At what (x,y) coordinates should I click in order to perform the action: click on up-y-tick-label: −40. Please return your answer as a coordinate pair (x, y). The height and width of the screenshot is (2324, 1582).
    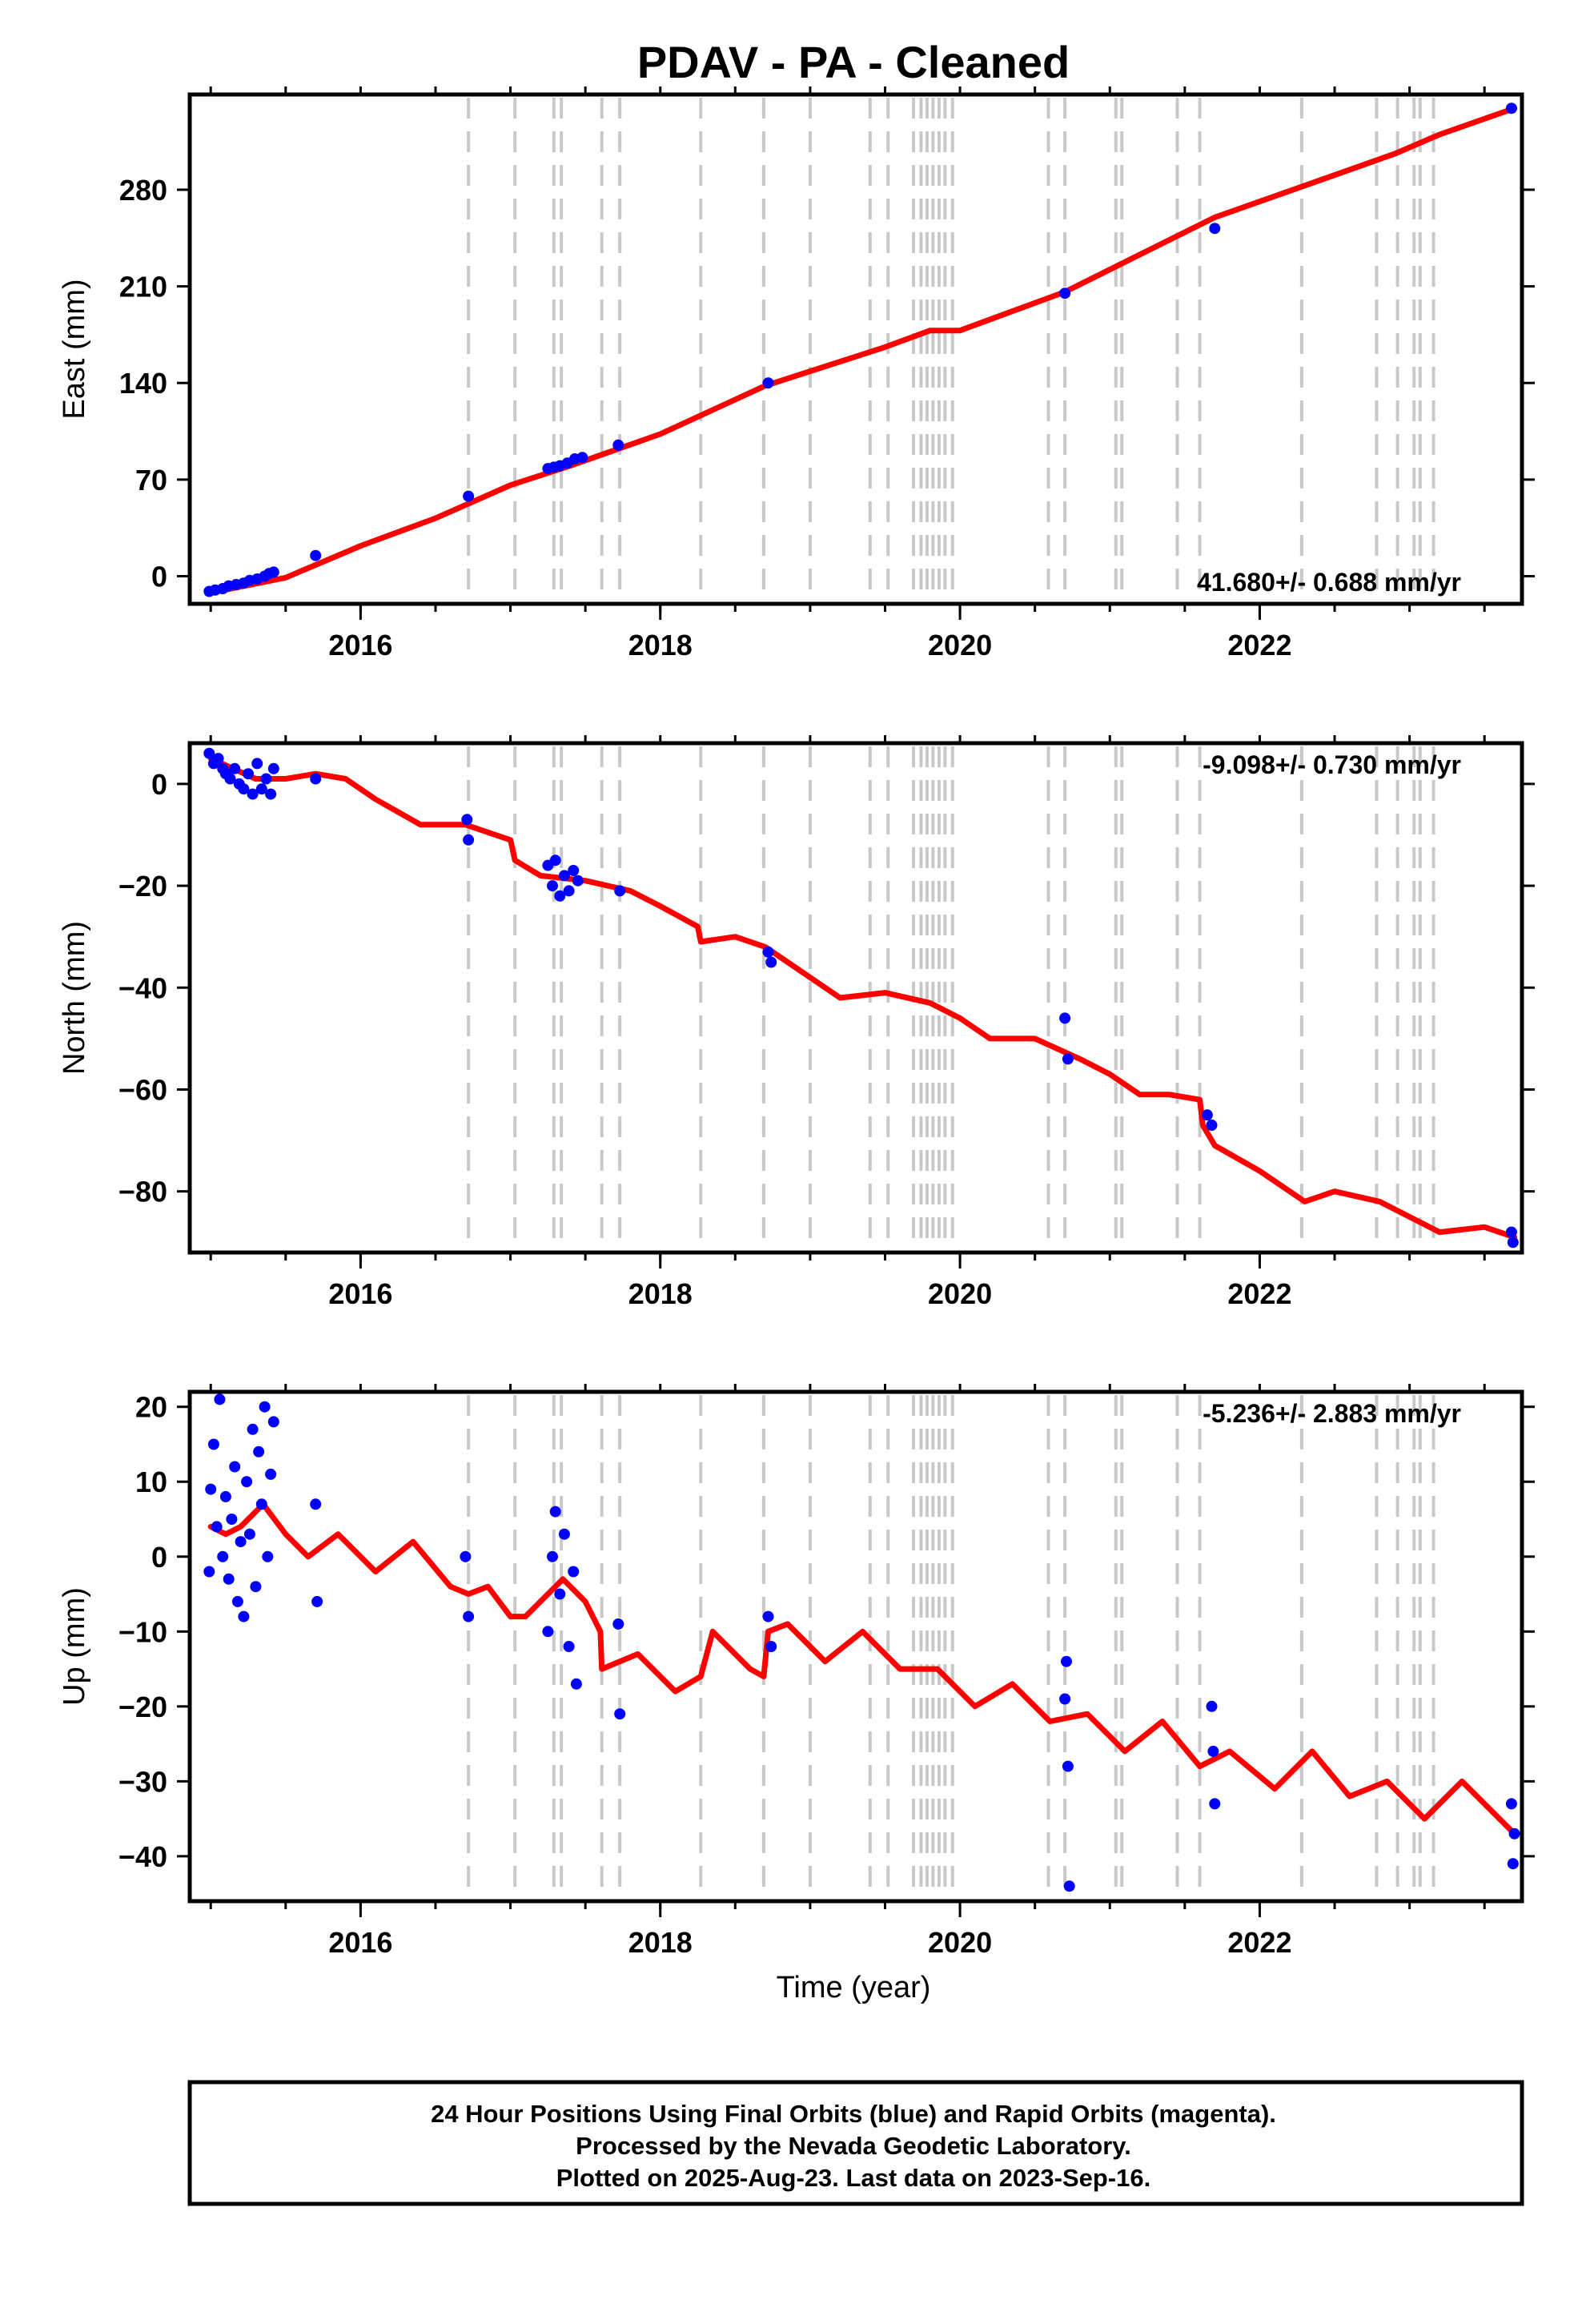
    Looking at the image, I should click on (142, 1856).